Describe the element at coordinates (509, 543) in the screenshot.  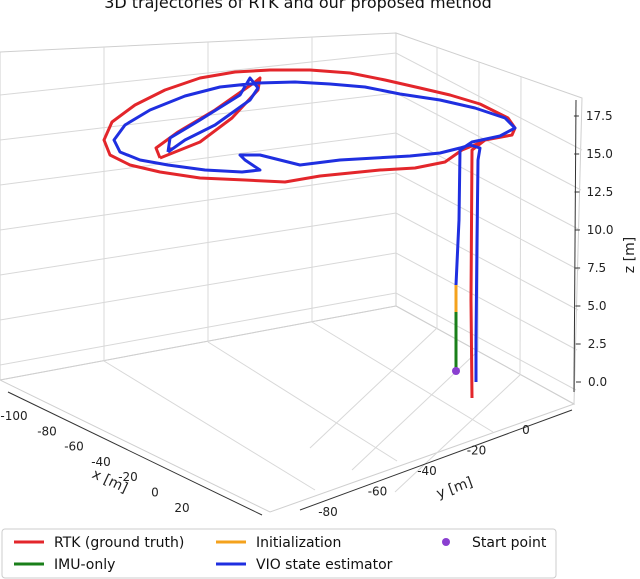
I see `legend-label: Start point` at that location.